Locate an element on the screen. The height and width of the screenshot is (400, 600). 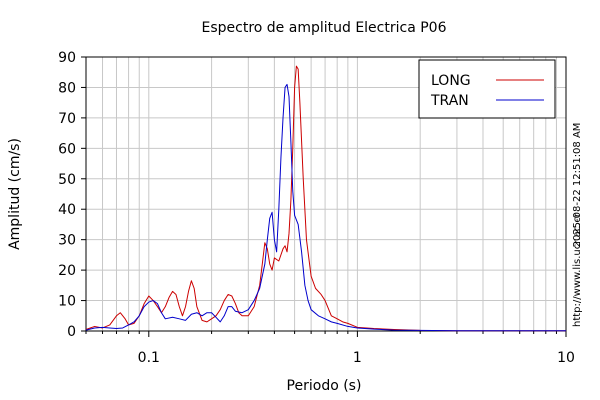
y-tick-label: 80 is located at coordinates (67, 88).